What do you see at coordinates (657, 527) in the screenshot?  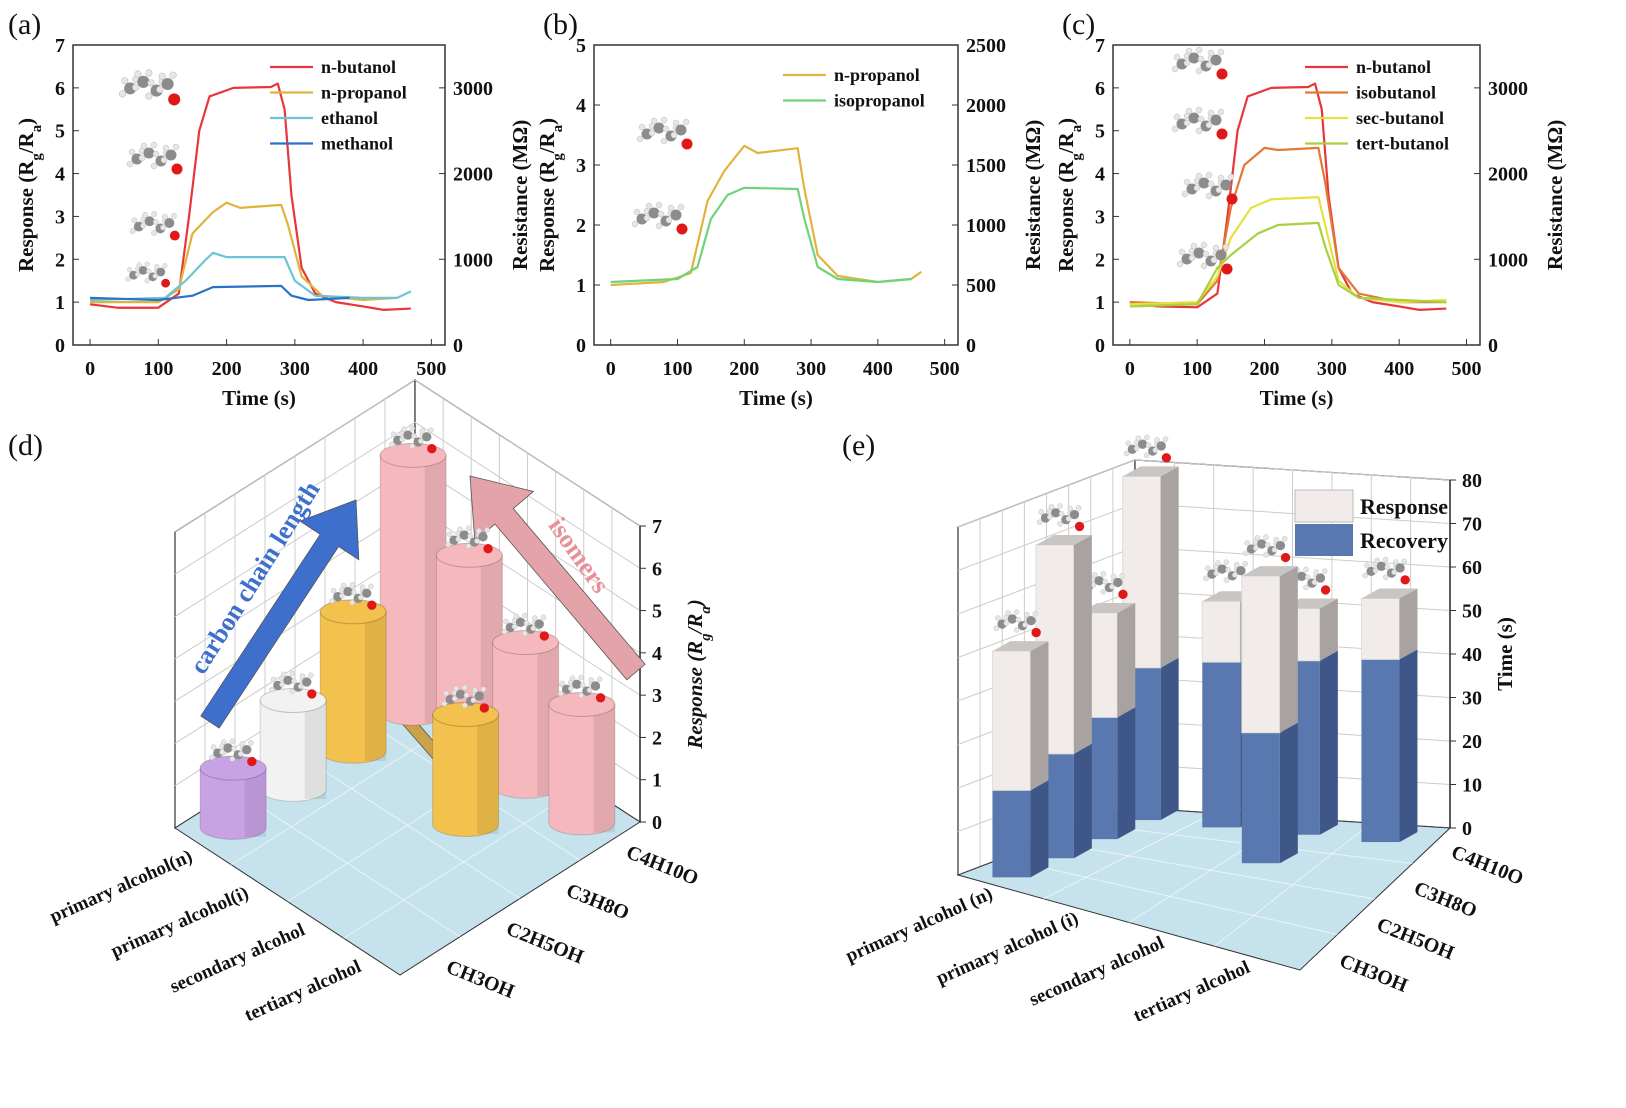 I see `z-tick-label: 7` at bounding box center [657, 527].